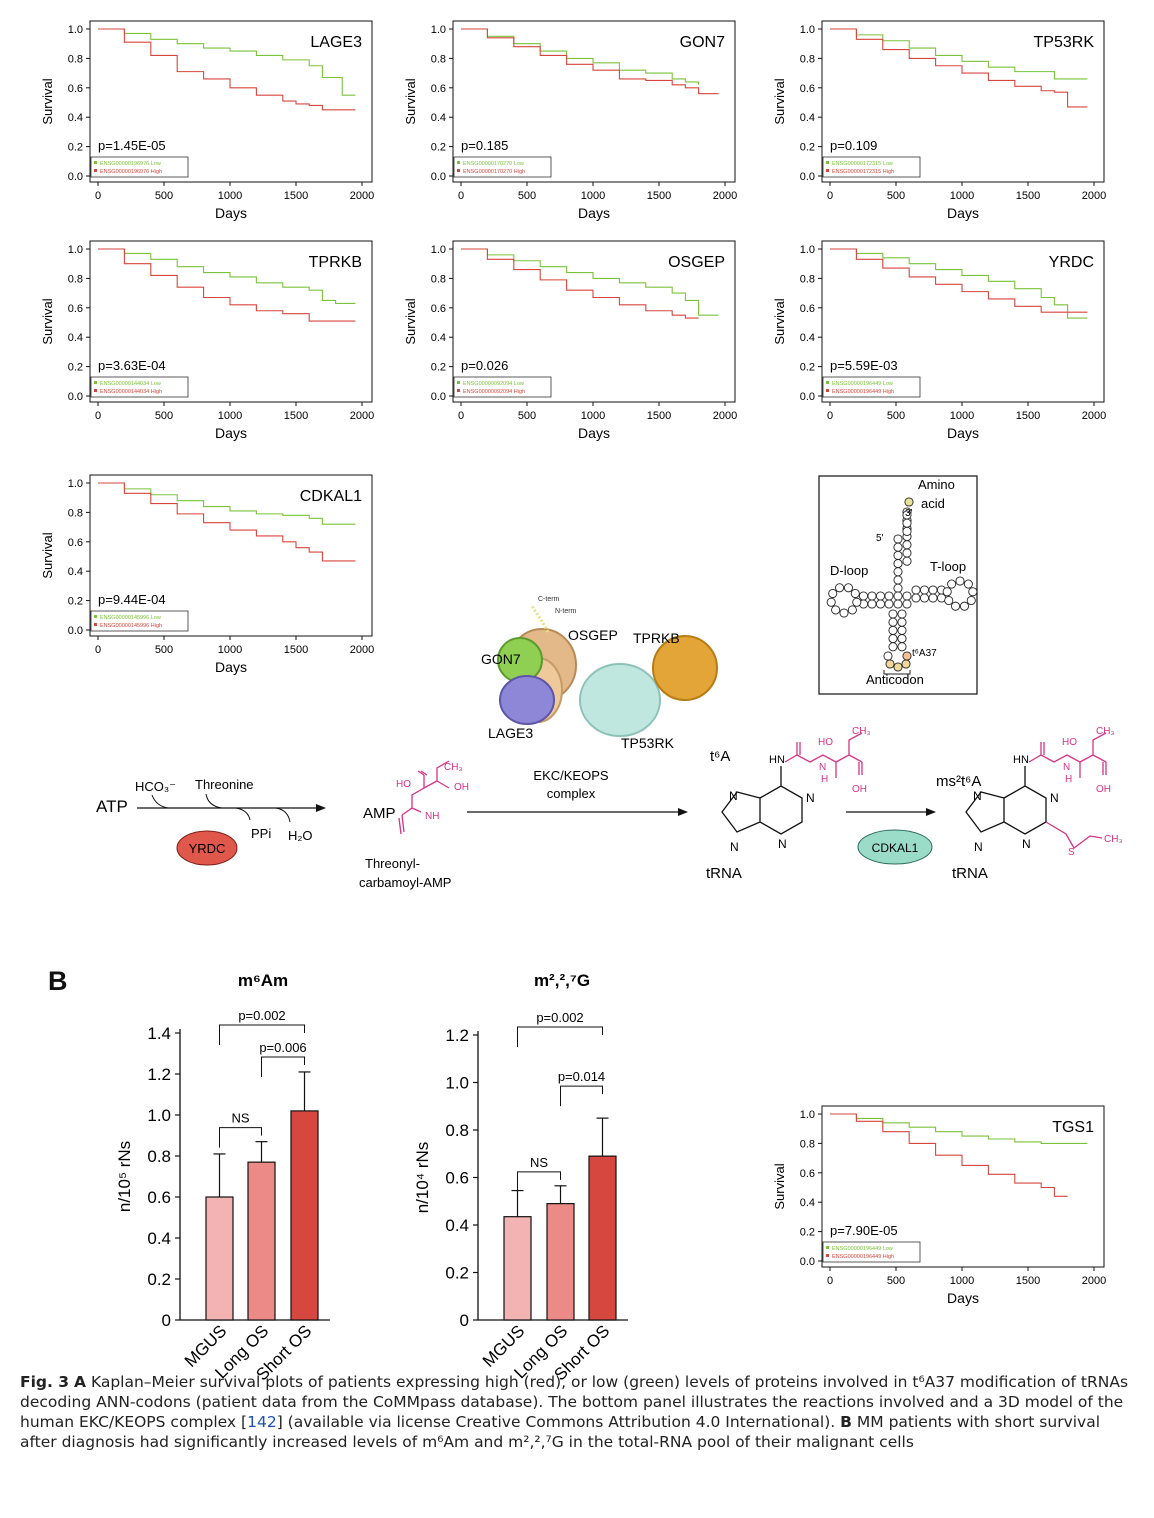  I want to click on bar-comparison-label: p=0.014, so click(581, 1076).